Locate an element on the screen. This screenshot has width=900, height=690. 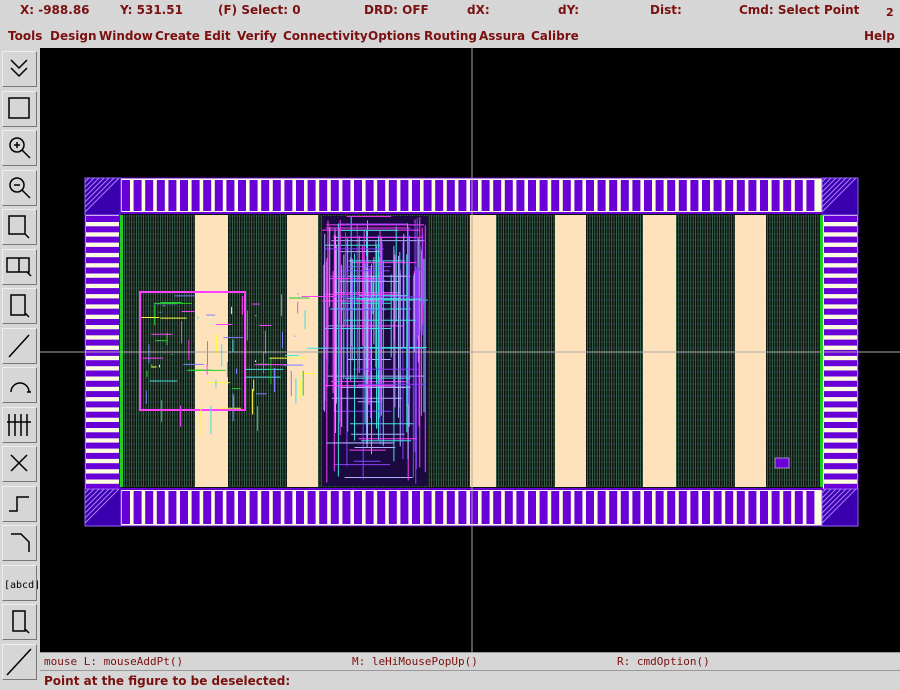
menu-item: Assura is located at coordinates (502, 36).